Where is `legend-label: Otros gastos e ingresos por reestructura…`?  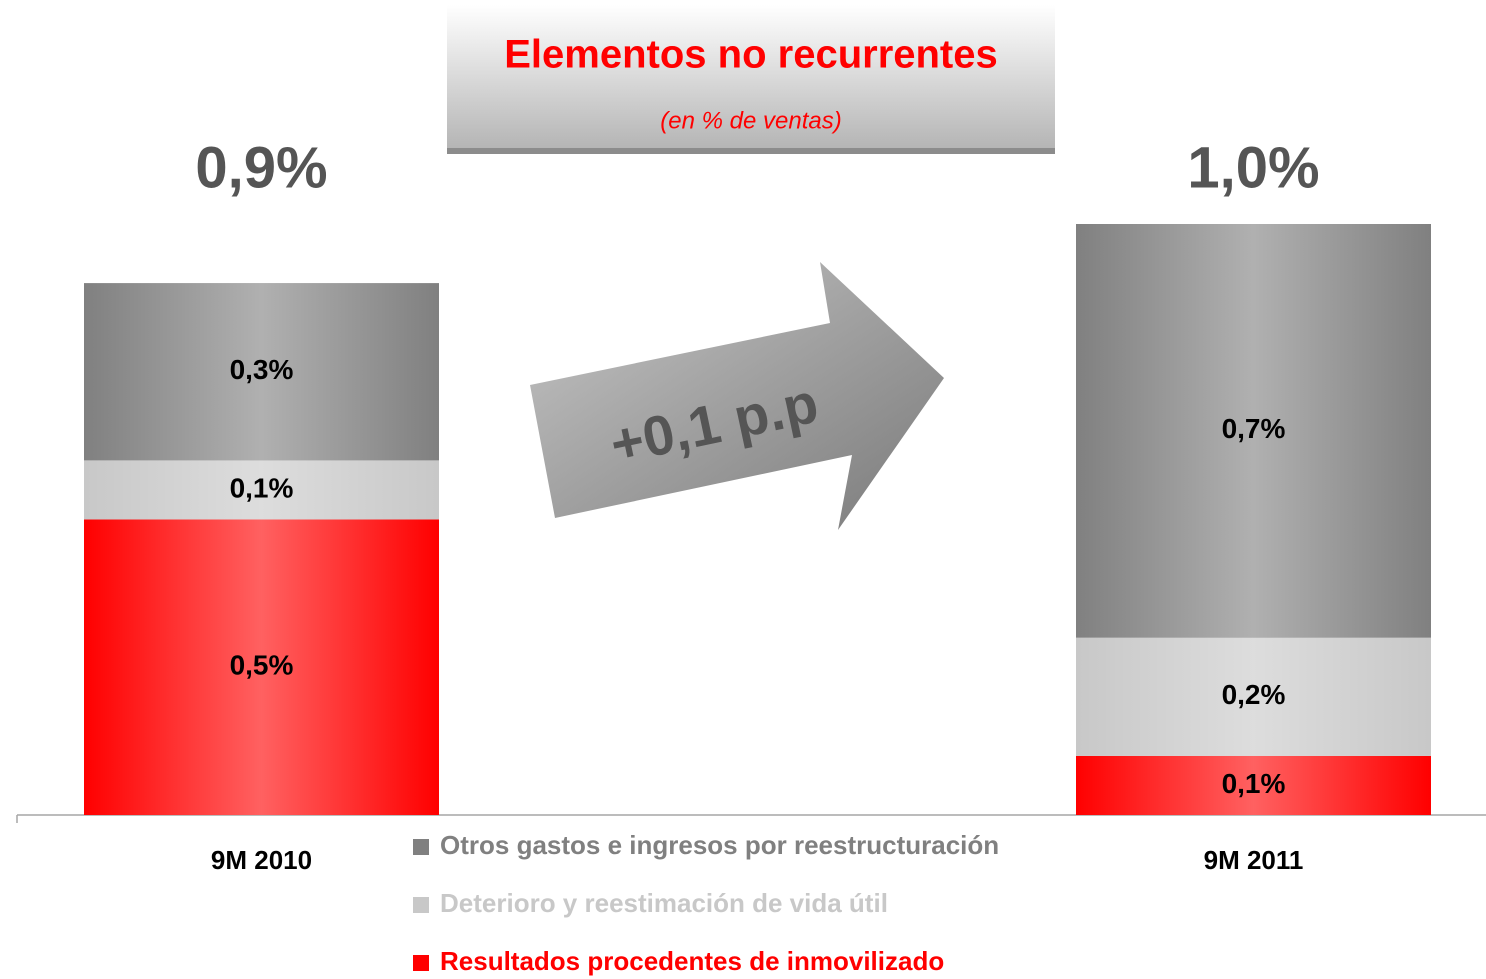
legend-label: Otros gastos e ingresos por reestructura… is located at coordinates (719, 845).